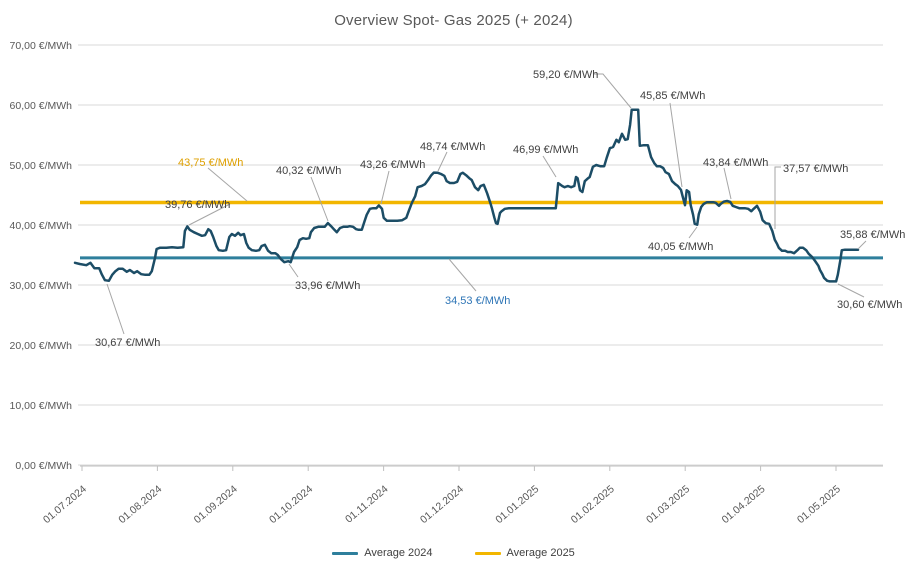 The width and height of the screenshot is (907, 567). I want to click on annotation-label: 45,85 €/MWh, so click(672, 96).